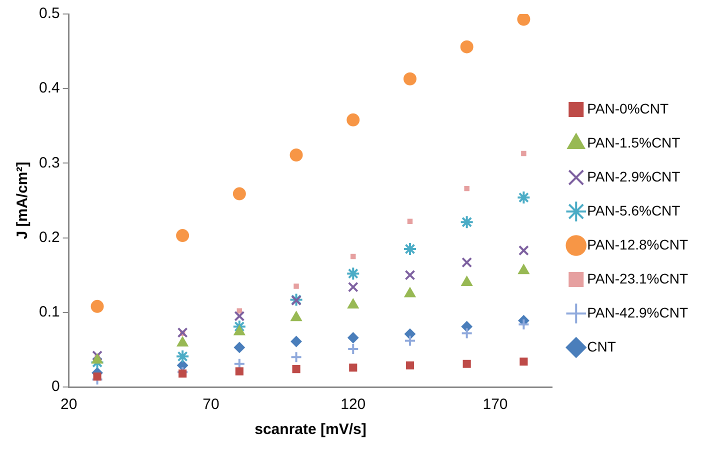 Image resolution: width=708 pixels, height=449 pixels. Describe the element at coordinates (23, 201) in the screenshot. I see `y-axis-title: J [mA/cm²]` at that location.